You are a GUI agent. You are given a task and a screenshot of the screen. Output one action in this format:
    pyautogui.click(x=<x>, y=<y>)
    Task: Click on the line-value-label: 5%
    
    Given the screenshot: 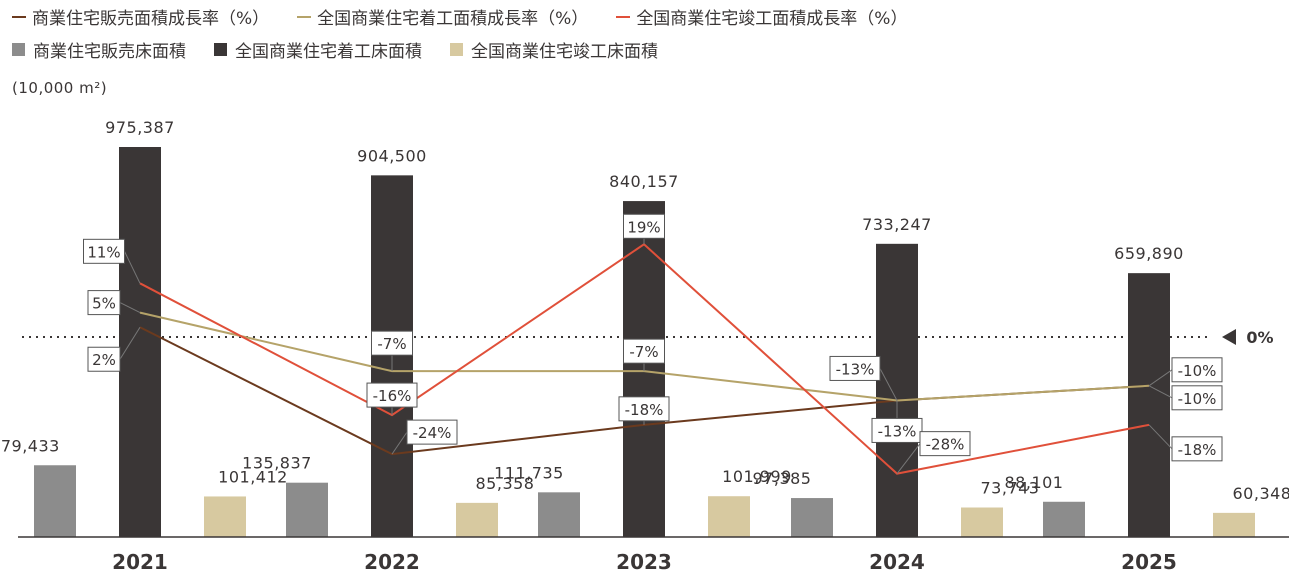 What is the action you would take?
    pyautogui.click(x=104, y=304)
    